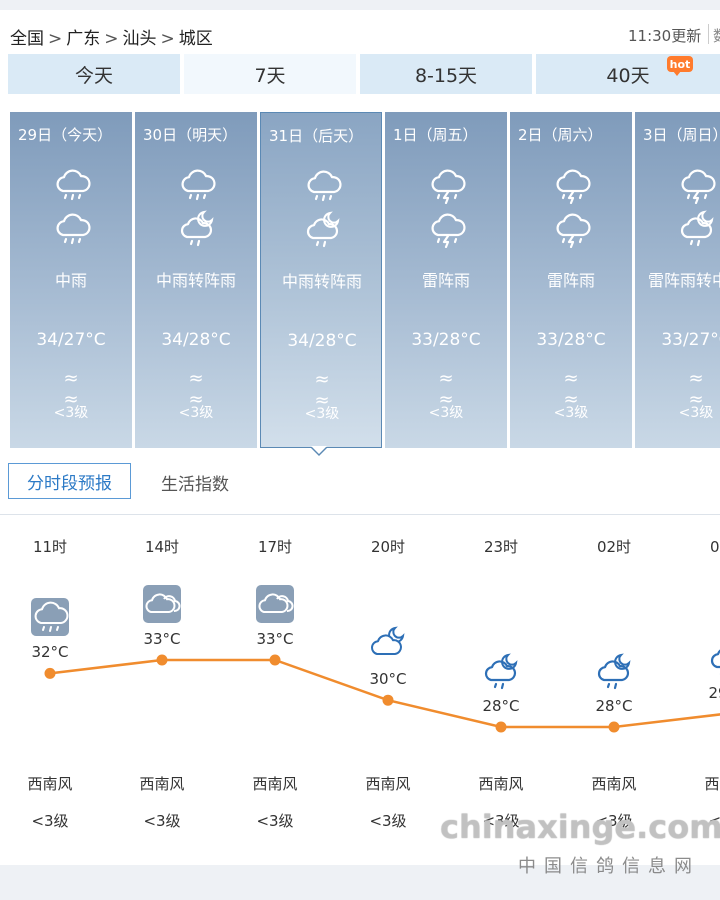  What do you see at coordinates (714, 692) in the screenshot?
I see `hour-temperature: 29°C` at bounding box center [714, 692].